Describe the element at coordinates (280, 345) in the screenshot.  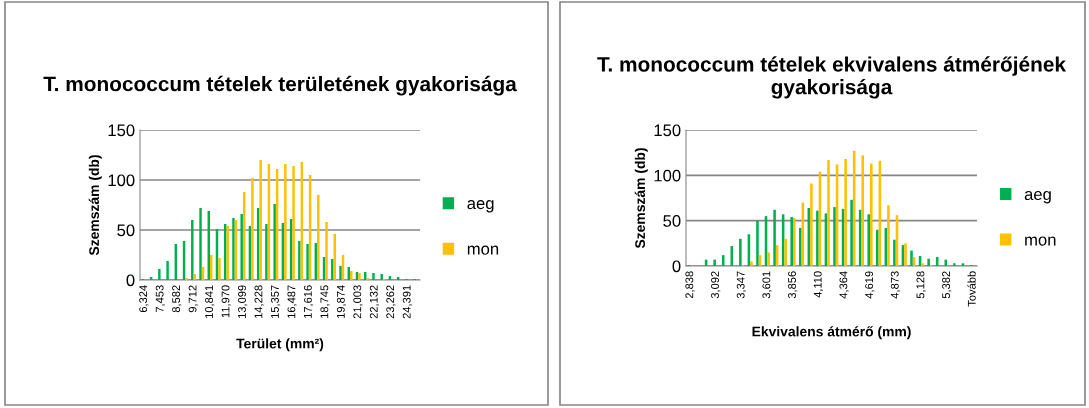
I see `x-axis-title: Terület (mm²)` at that location.